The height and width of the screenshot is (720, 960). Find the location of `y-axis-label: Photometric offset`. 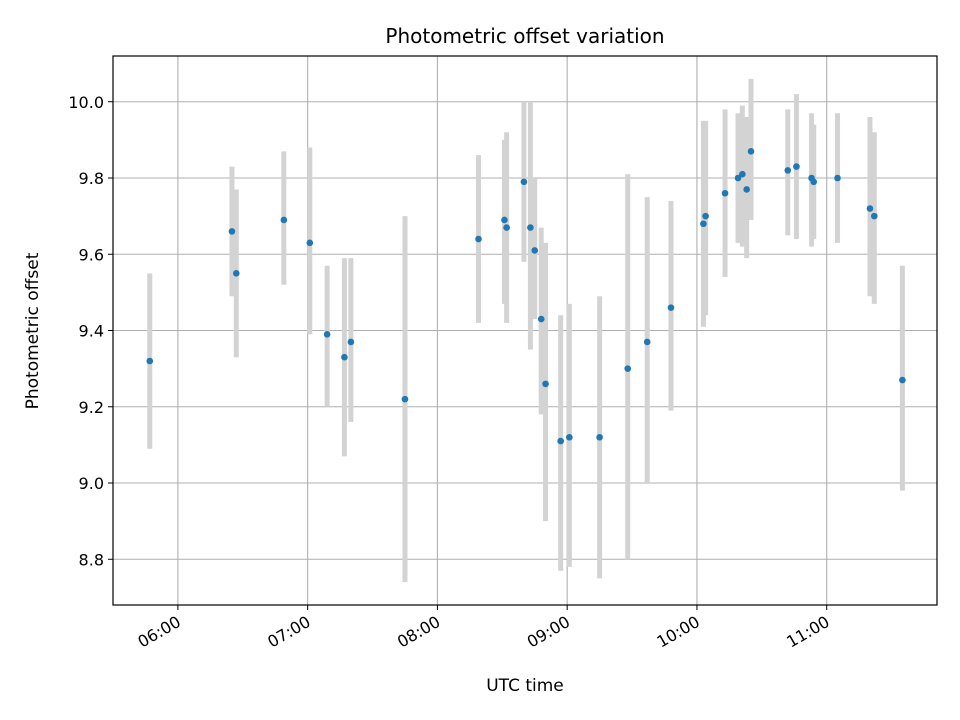

y-axis-label: Photometric offset is located at coordinates (33, 330).